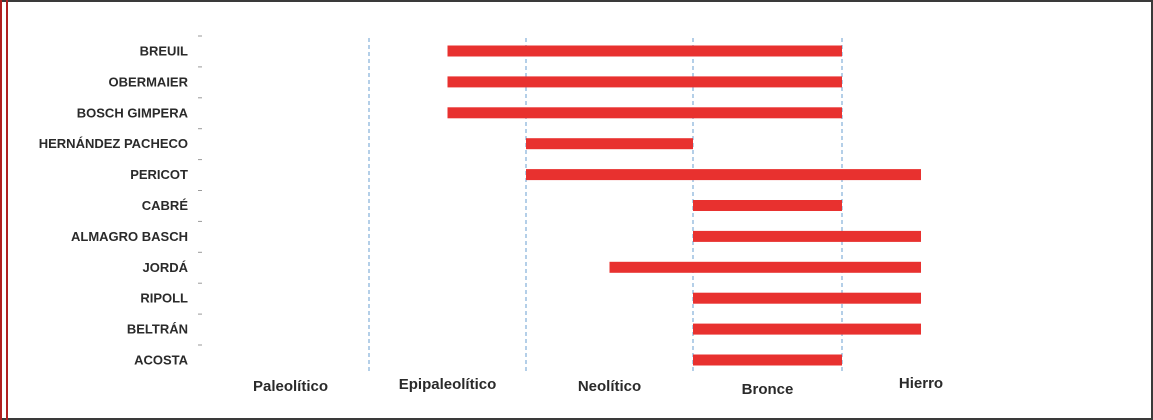  What do you see at coordinates (149, 81) in the screenshot?
I see `row-label: OBERMAIER` at bounding box center [149, 81].